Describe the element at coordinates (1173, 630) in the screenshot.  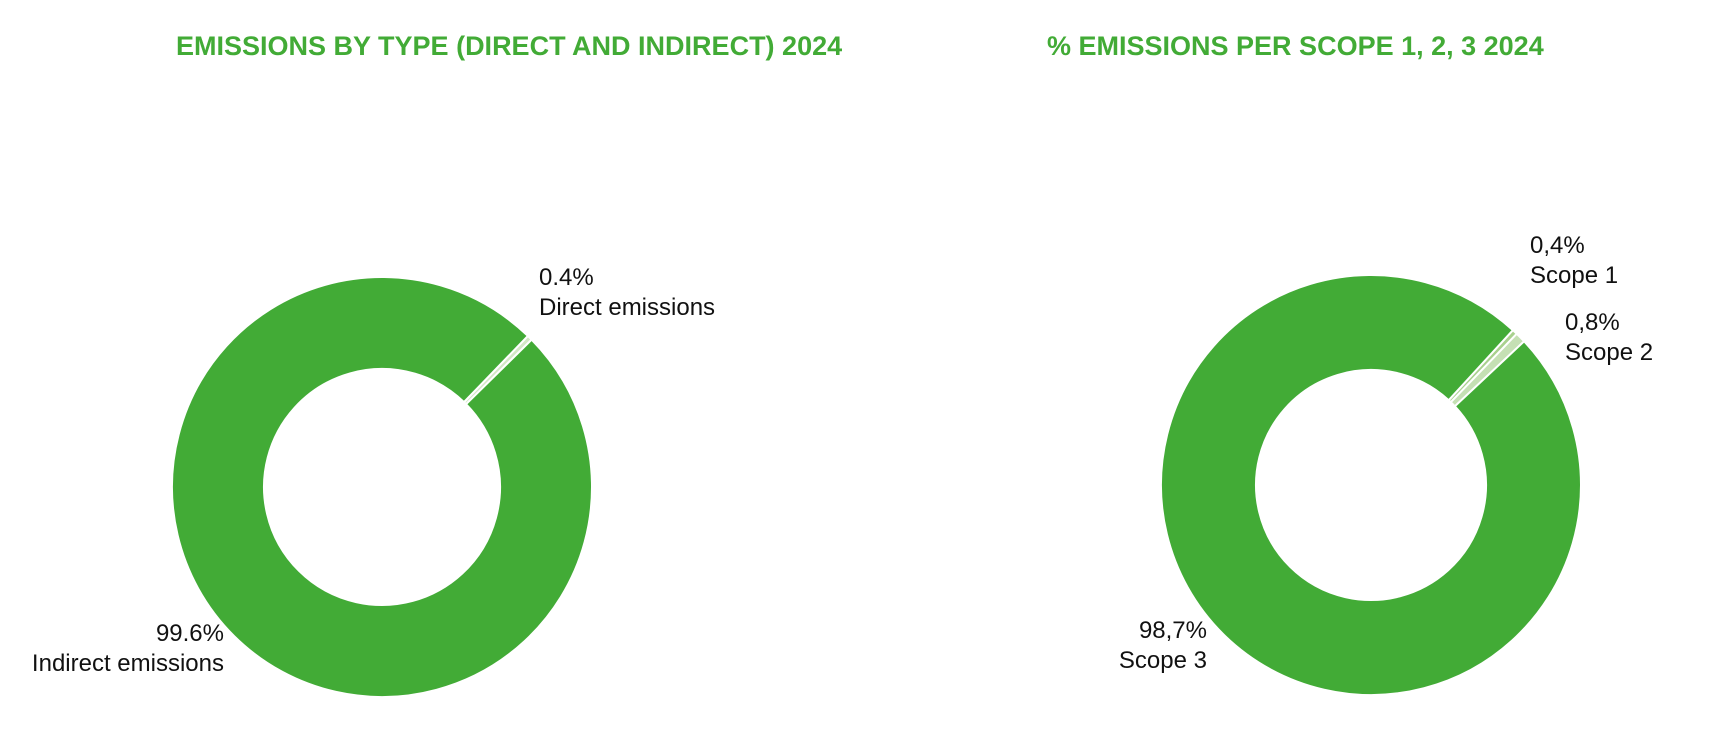
I see `value-label: 98,7%` at that location.